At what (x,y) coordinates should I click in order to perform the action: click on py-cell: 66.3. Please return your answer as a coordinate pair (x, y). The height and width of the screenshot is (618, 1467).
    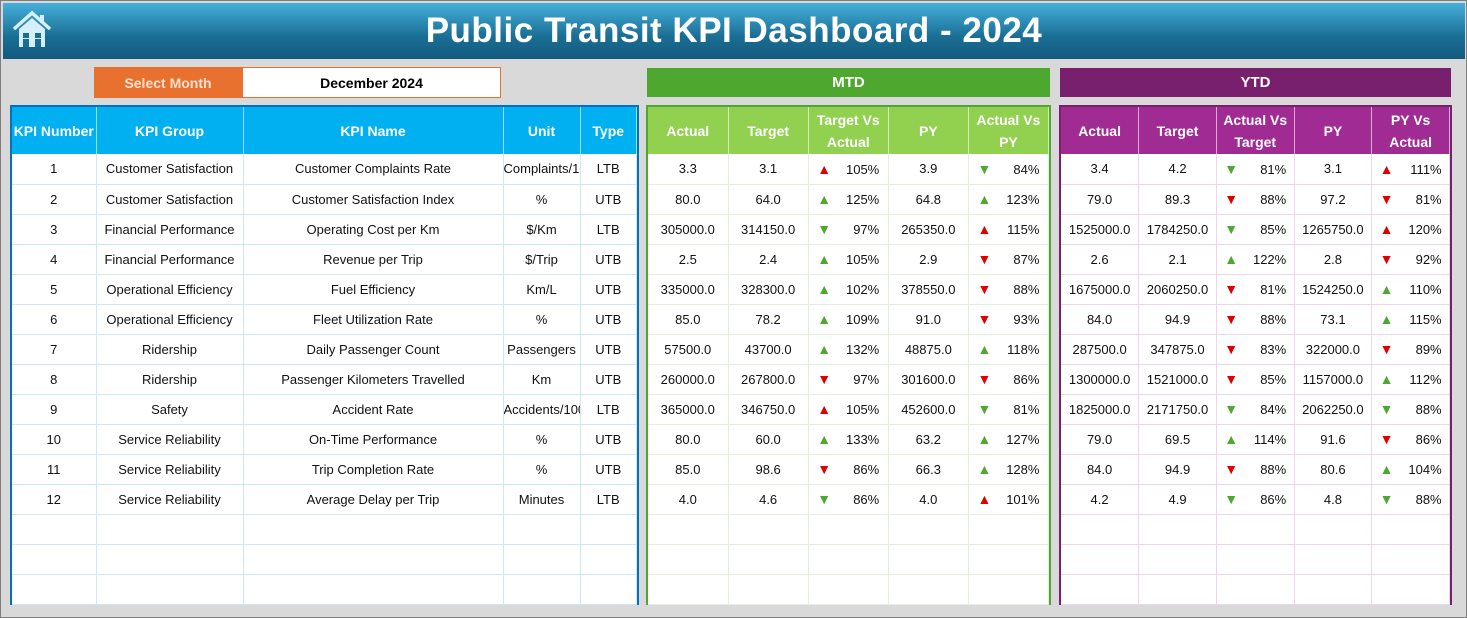
    Looking at the image, I should click on (928, 469).